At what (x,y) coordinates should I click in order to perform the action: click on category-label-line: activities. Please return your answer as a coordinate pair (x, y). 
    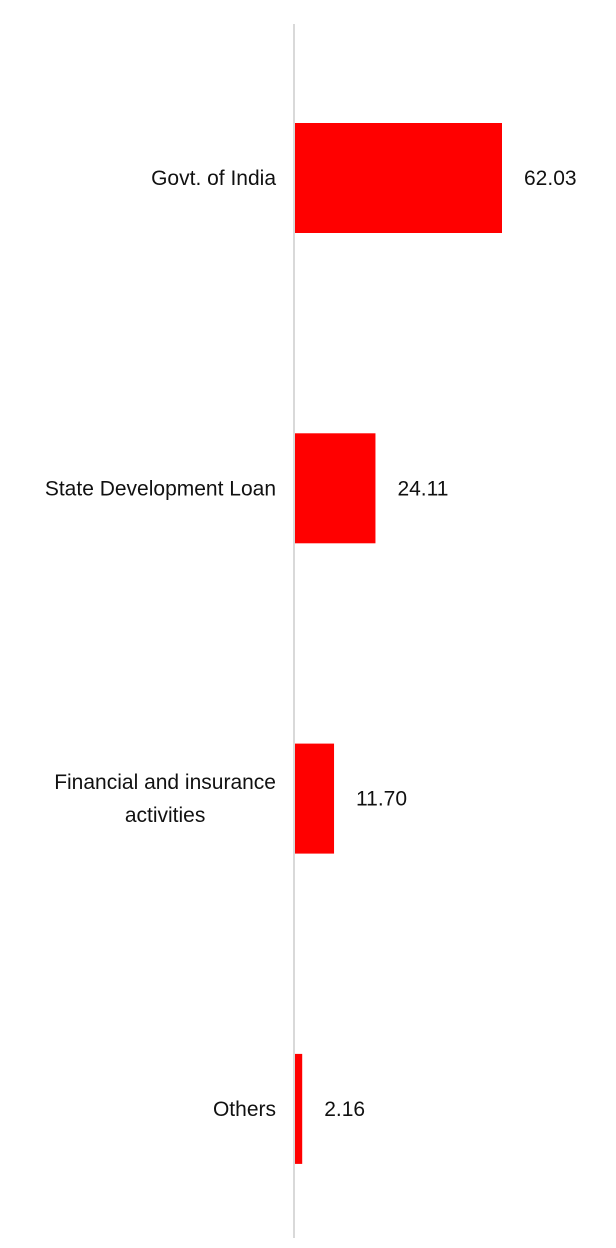
    Looking at the image, I should click on (165, 815).